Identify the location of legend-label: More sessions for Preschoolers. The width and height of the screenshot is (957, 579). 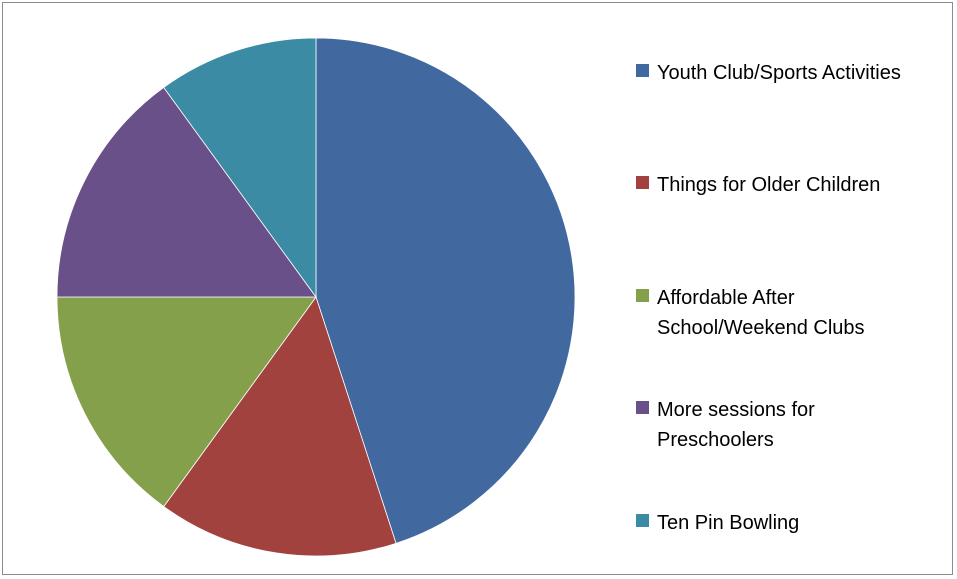
(736, 425).